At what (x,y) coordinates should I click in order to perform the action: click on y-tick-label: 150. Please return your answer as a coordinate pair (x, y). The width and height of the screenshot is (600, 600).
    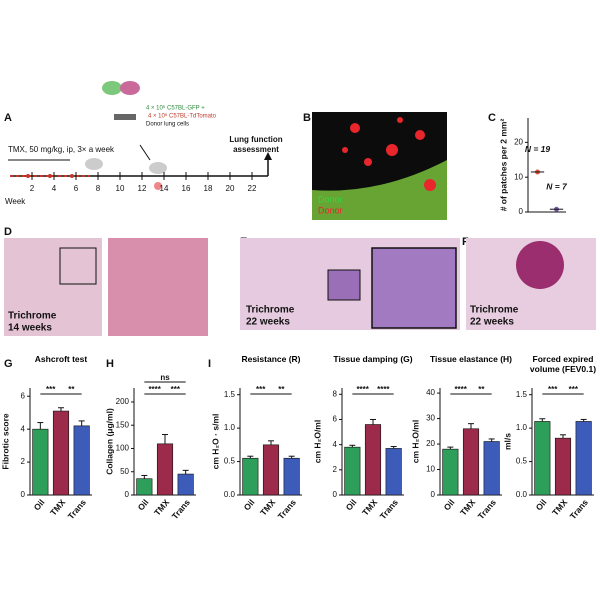
    Looking at the image, I should click on (123, 424).